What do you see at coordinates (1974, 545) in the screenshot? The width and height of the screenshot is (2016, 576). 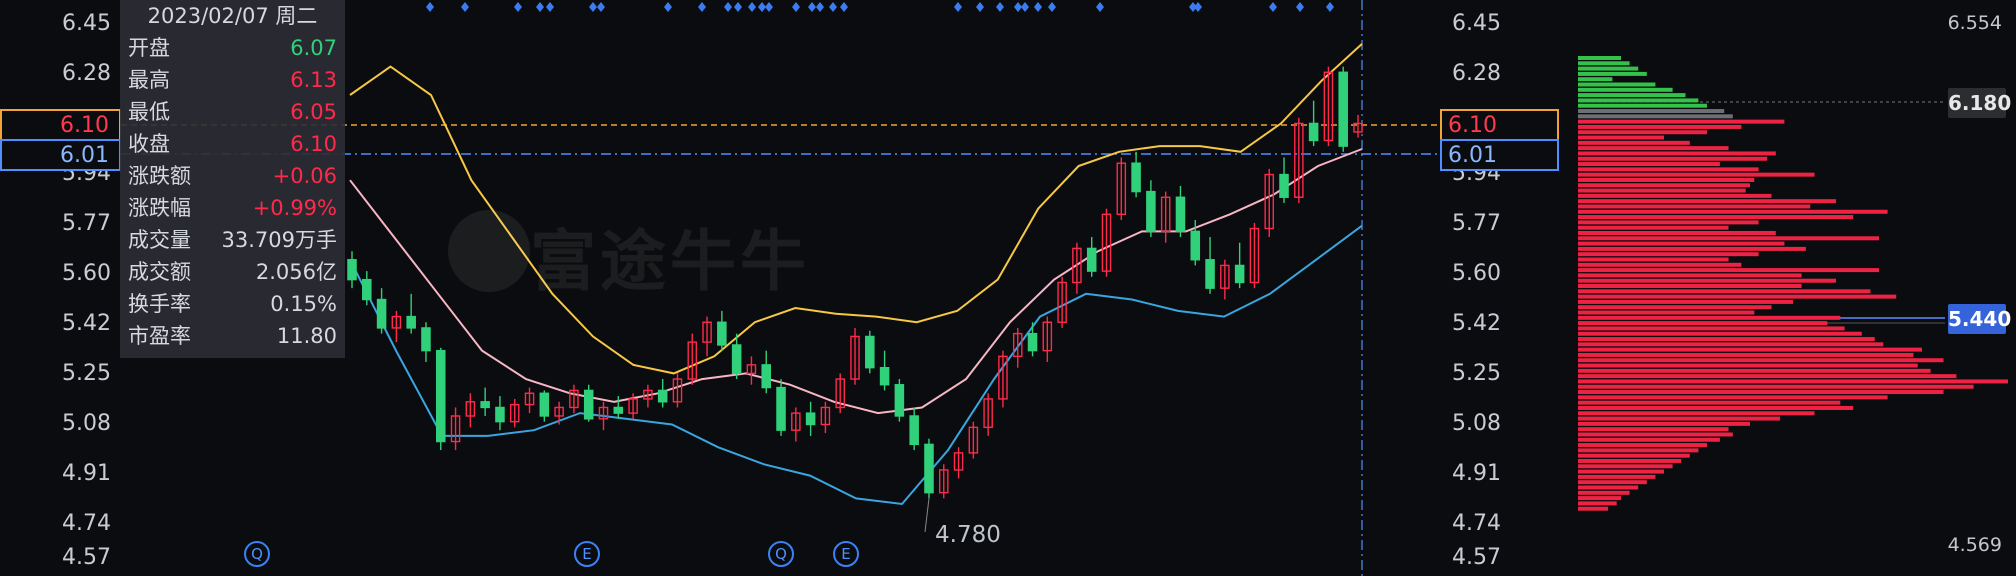 I see `volume-profile-low: 4.569` at bounding box center [1974, 545].